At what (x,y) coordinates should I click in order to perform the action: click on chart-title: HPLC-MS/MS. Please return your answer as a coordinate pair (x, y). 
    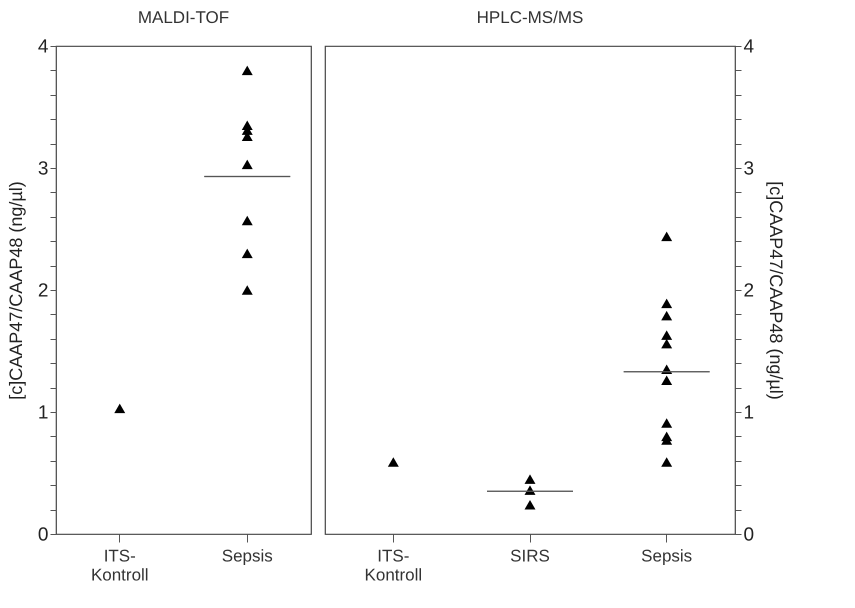
    Looking at the image, I should click on (530, 17).